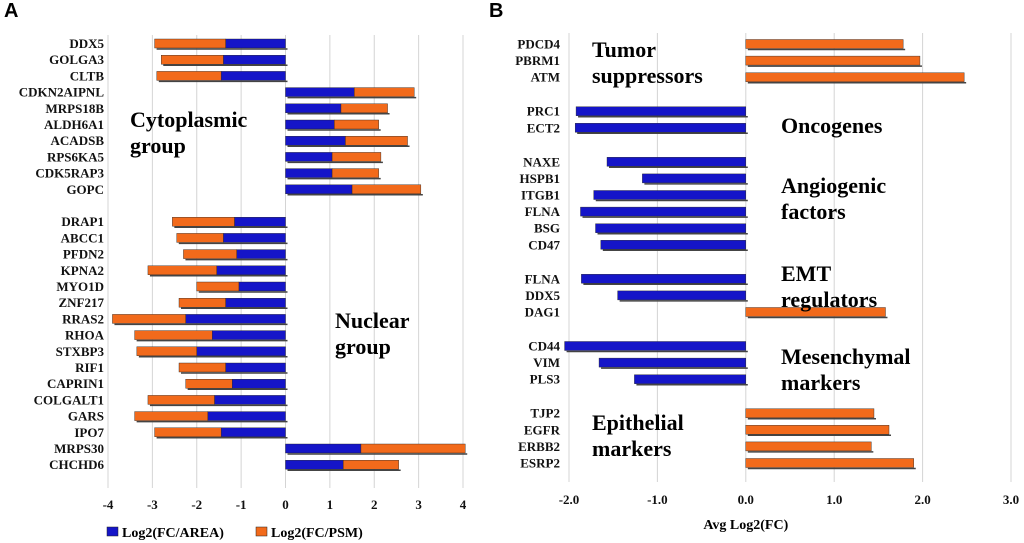 This screenshot has height=543, width=1024. What do you see at coordinates (543, 127) in the screenshot?
I see `category-label-ect2: ECT2` at bounding box center [543, 127].